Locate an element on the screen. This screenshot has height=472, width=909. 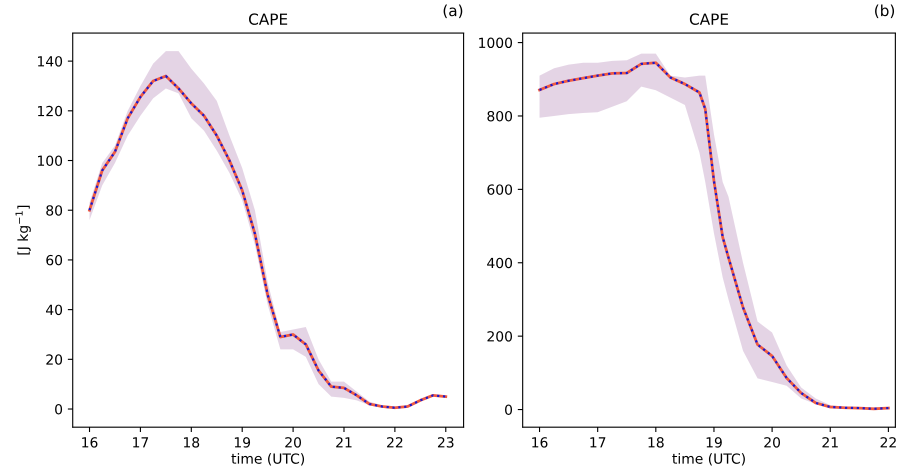
y-tick-label: 600 is located at coordinates (499, 189).